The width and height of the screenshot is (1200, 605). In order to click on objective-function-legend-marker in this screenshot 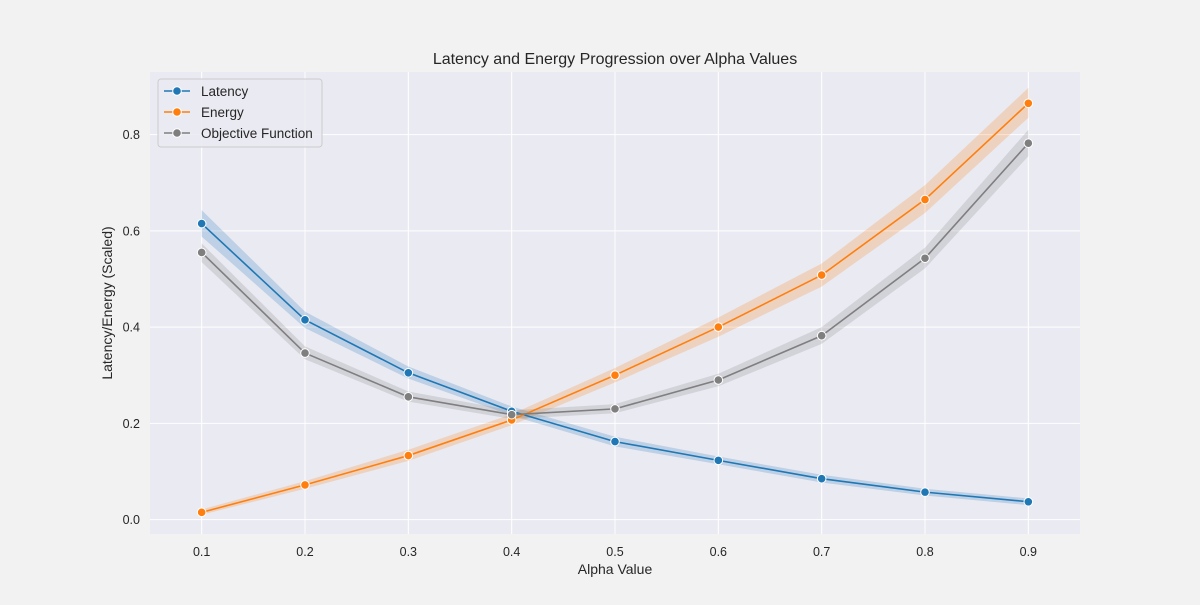, I will do `click(177, 133)`.